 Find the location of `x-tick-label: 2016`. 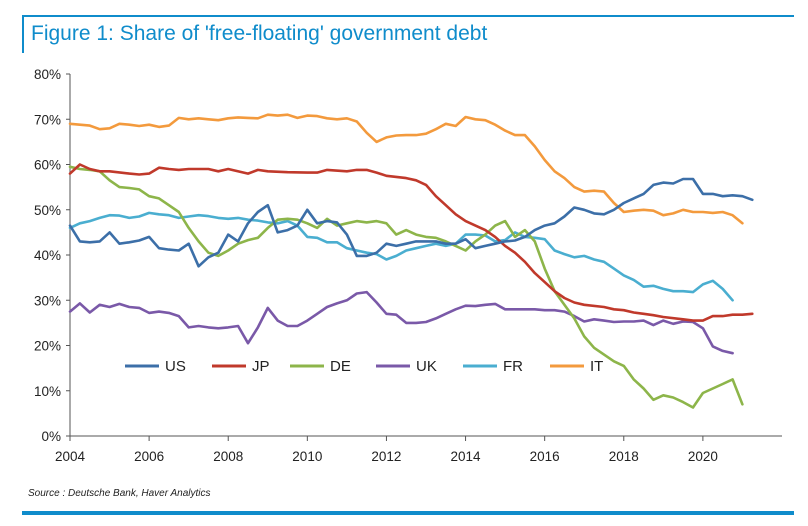

x-tick-label: 2016 is located at coordinates (545, 456).